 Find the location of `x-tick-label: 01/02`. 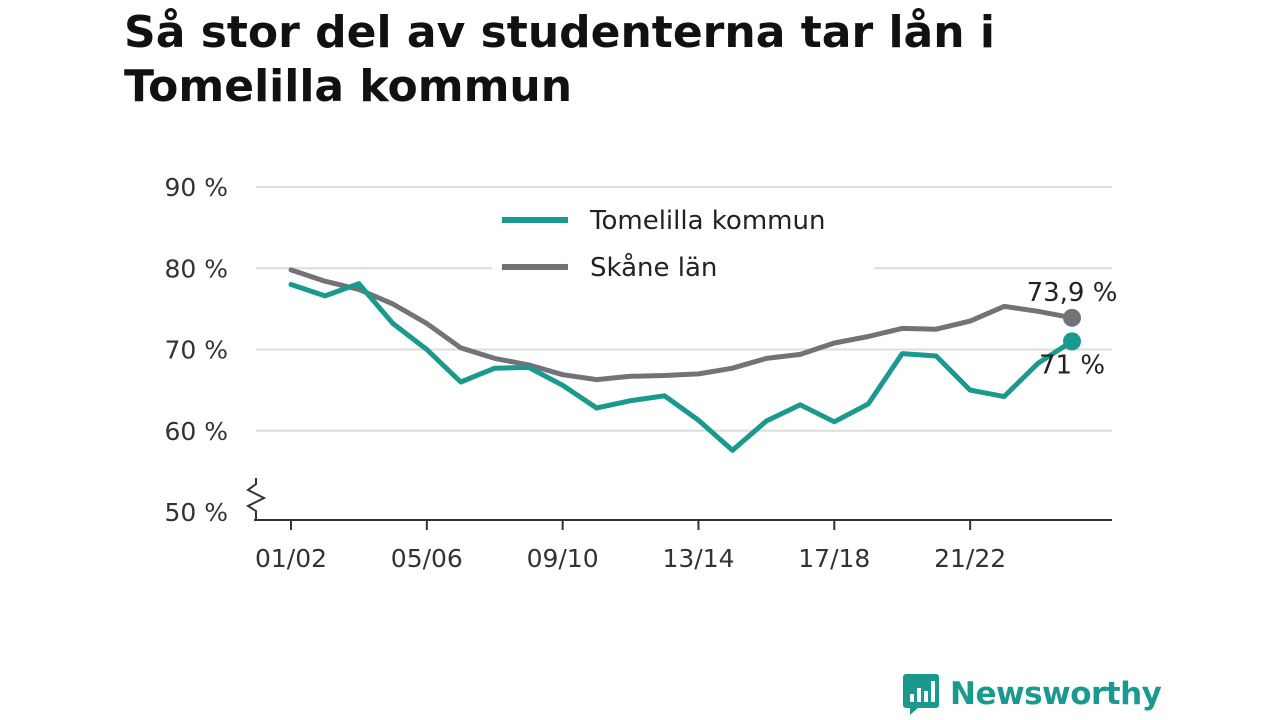

x-tick-label: 01/02 is located at coordinates (291, 558).